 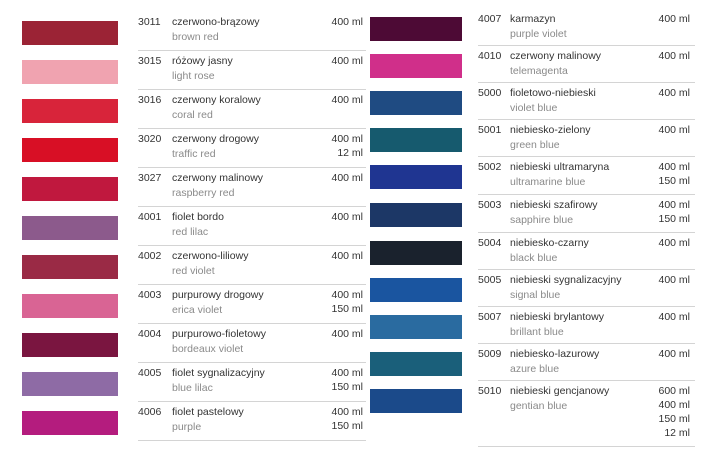 I want to click on color-code: 5002, so click(x=490, y=167).